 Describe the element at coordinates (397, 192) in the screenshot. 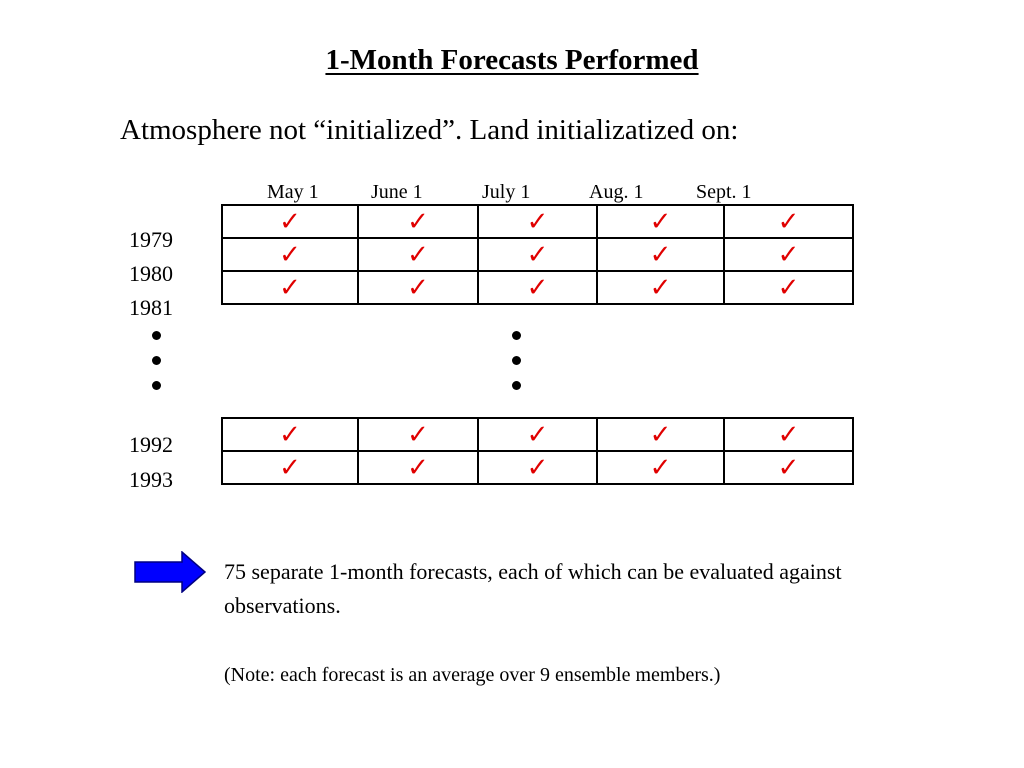

I see `column-header-june: June 1` at that location.